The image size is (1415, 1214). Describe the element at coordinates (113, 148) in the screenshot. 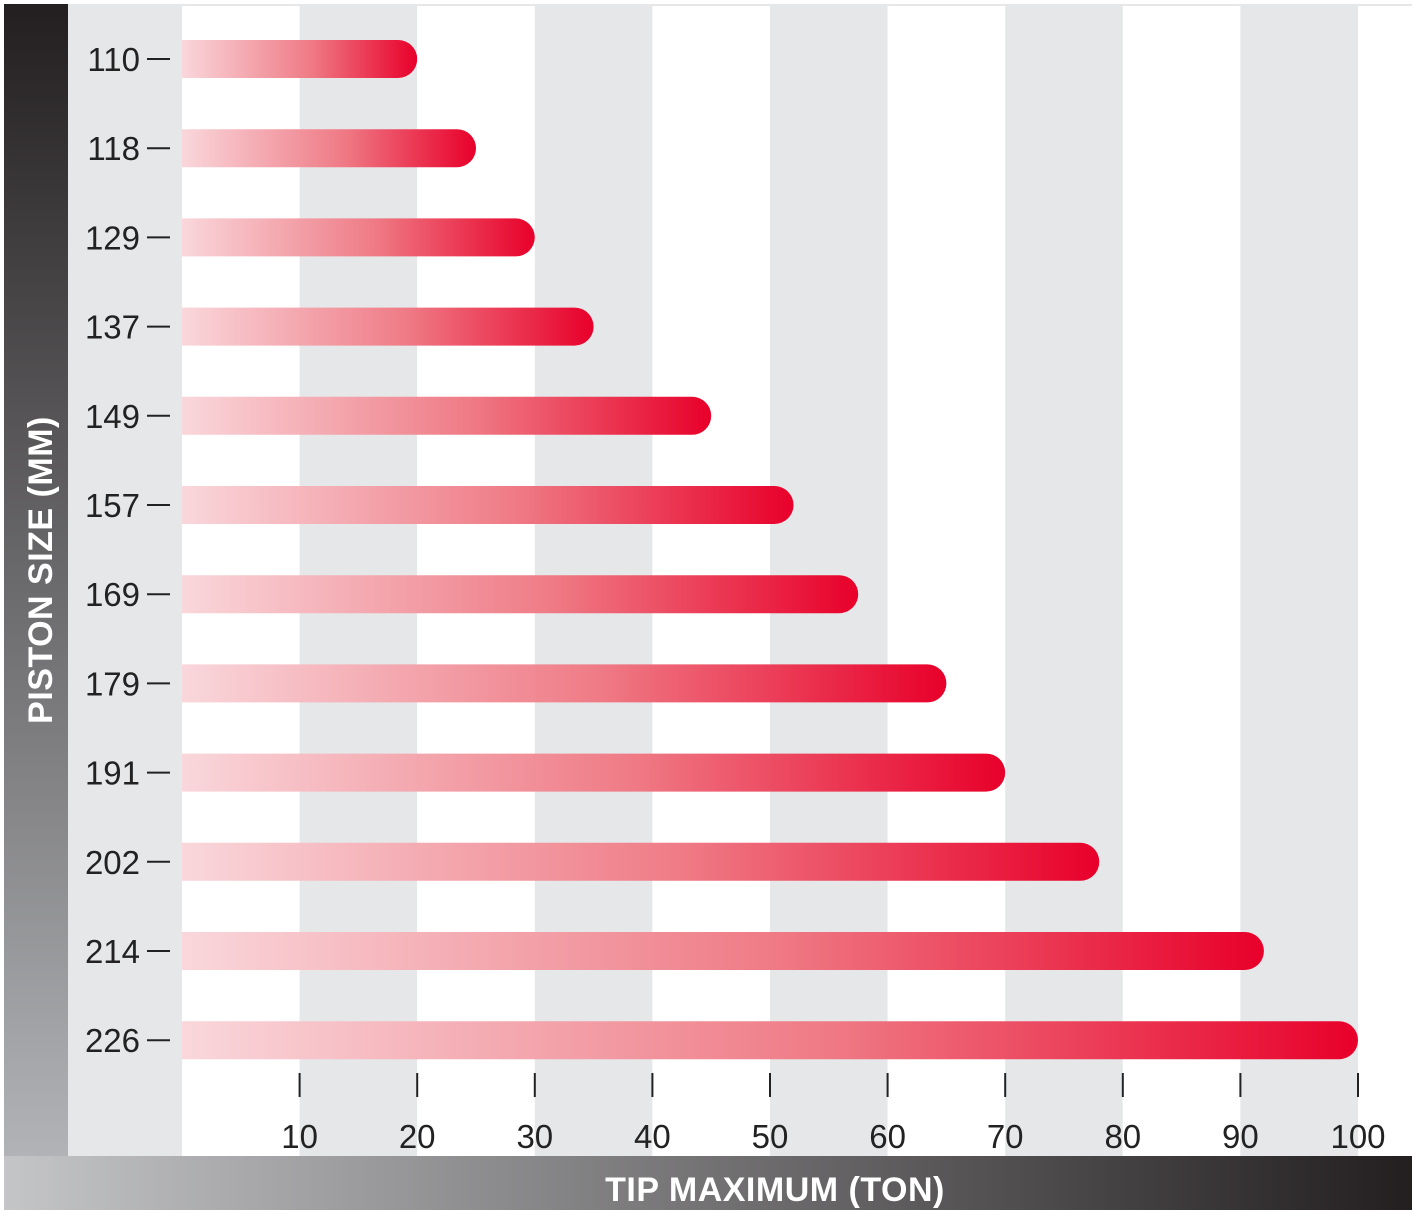

I see `y-tick-label: 118` at that location.